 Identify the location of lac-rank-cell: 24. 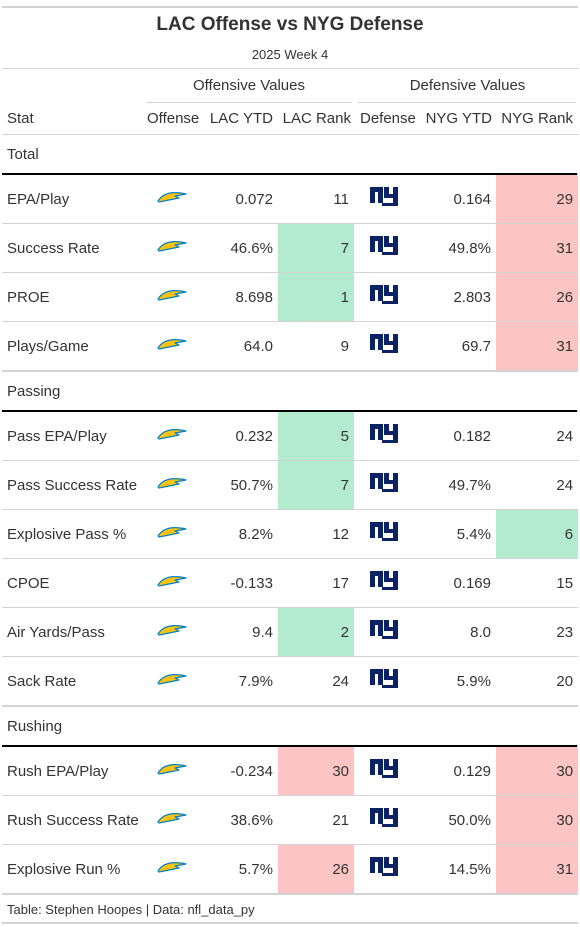
(316, 681).